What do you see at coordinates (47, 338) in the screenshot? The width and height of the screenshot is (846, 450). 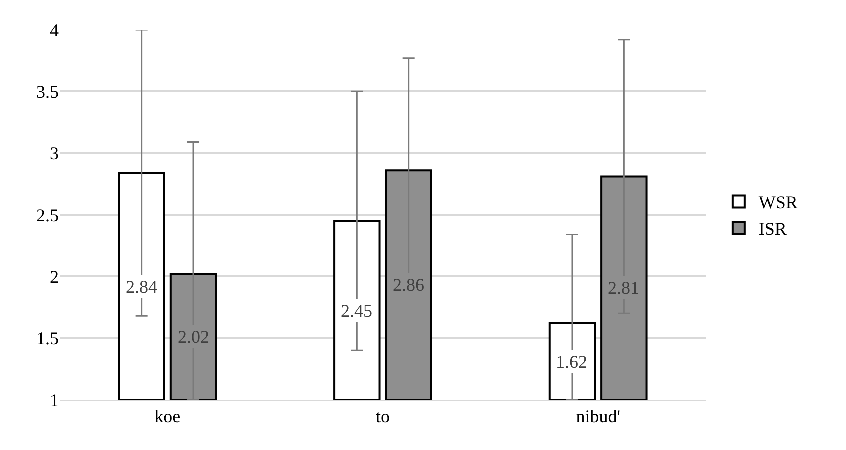 I see `y-tick-label: 1.5` at bounding box center [47, 338].